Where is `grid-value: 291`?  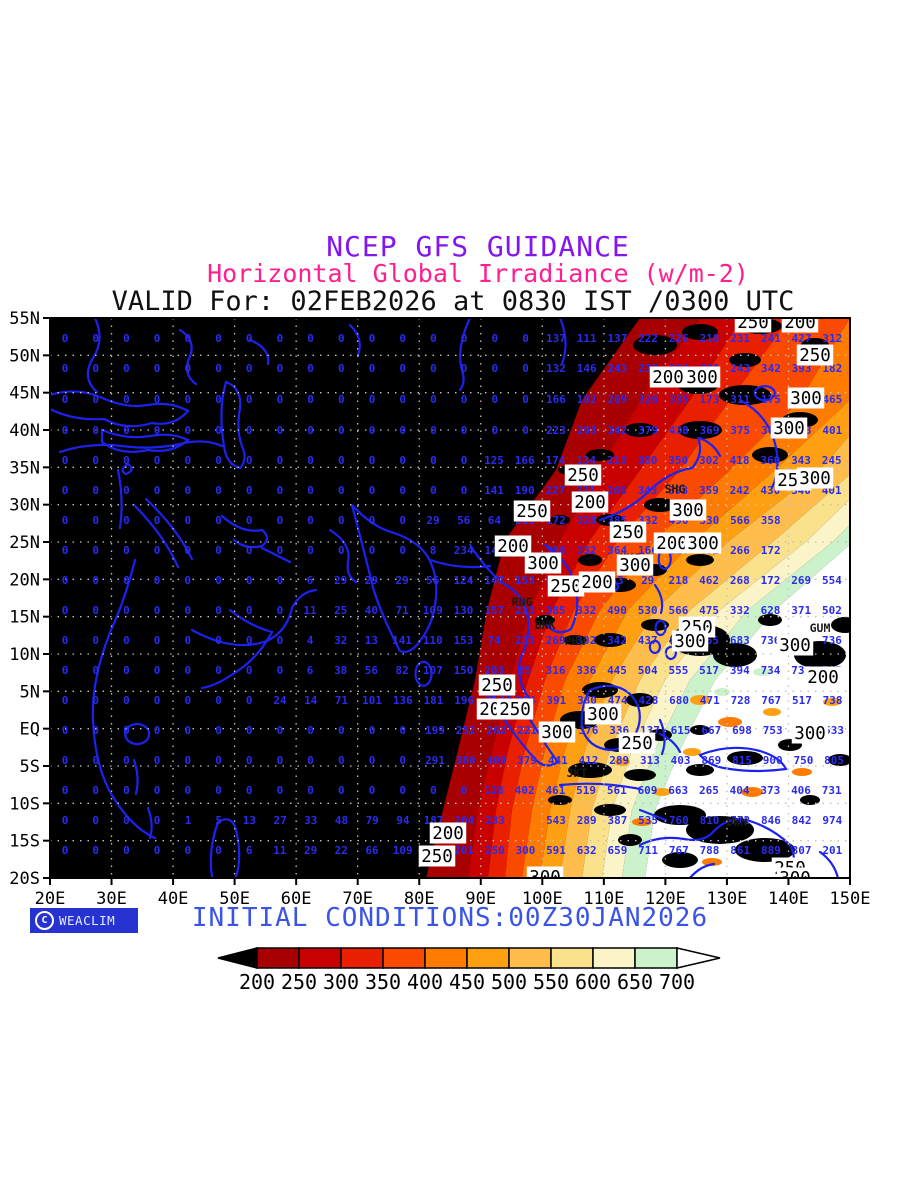
grid-value: 291 is located at coordinates (435, 760).